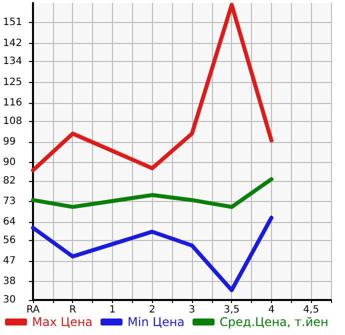 Image resolution: width=345 pixels, height=335 pixels. I want to click on y-tick-label: 56, so click(9, 240).